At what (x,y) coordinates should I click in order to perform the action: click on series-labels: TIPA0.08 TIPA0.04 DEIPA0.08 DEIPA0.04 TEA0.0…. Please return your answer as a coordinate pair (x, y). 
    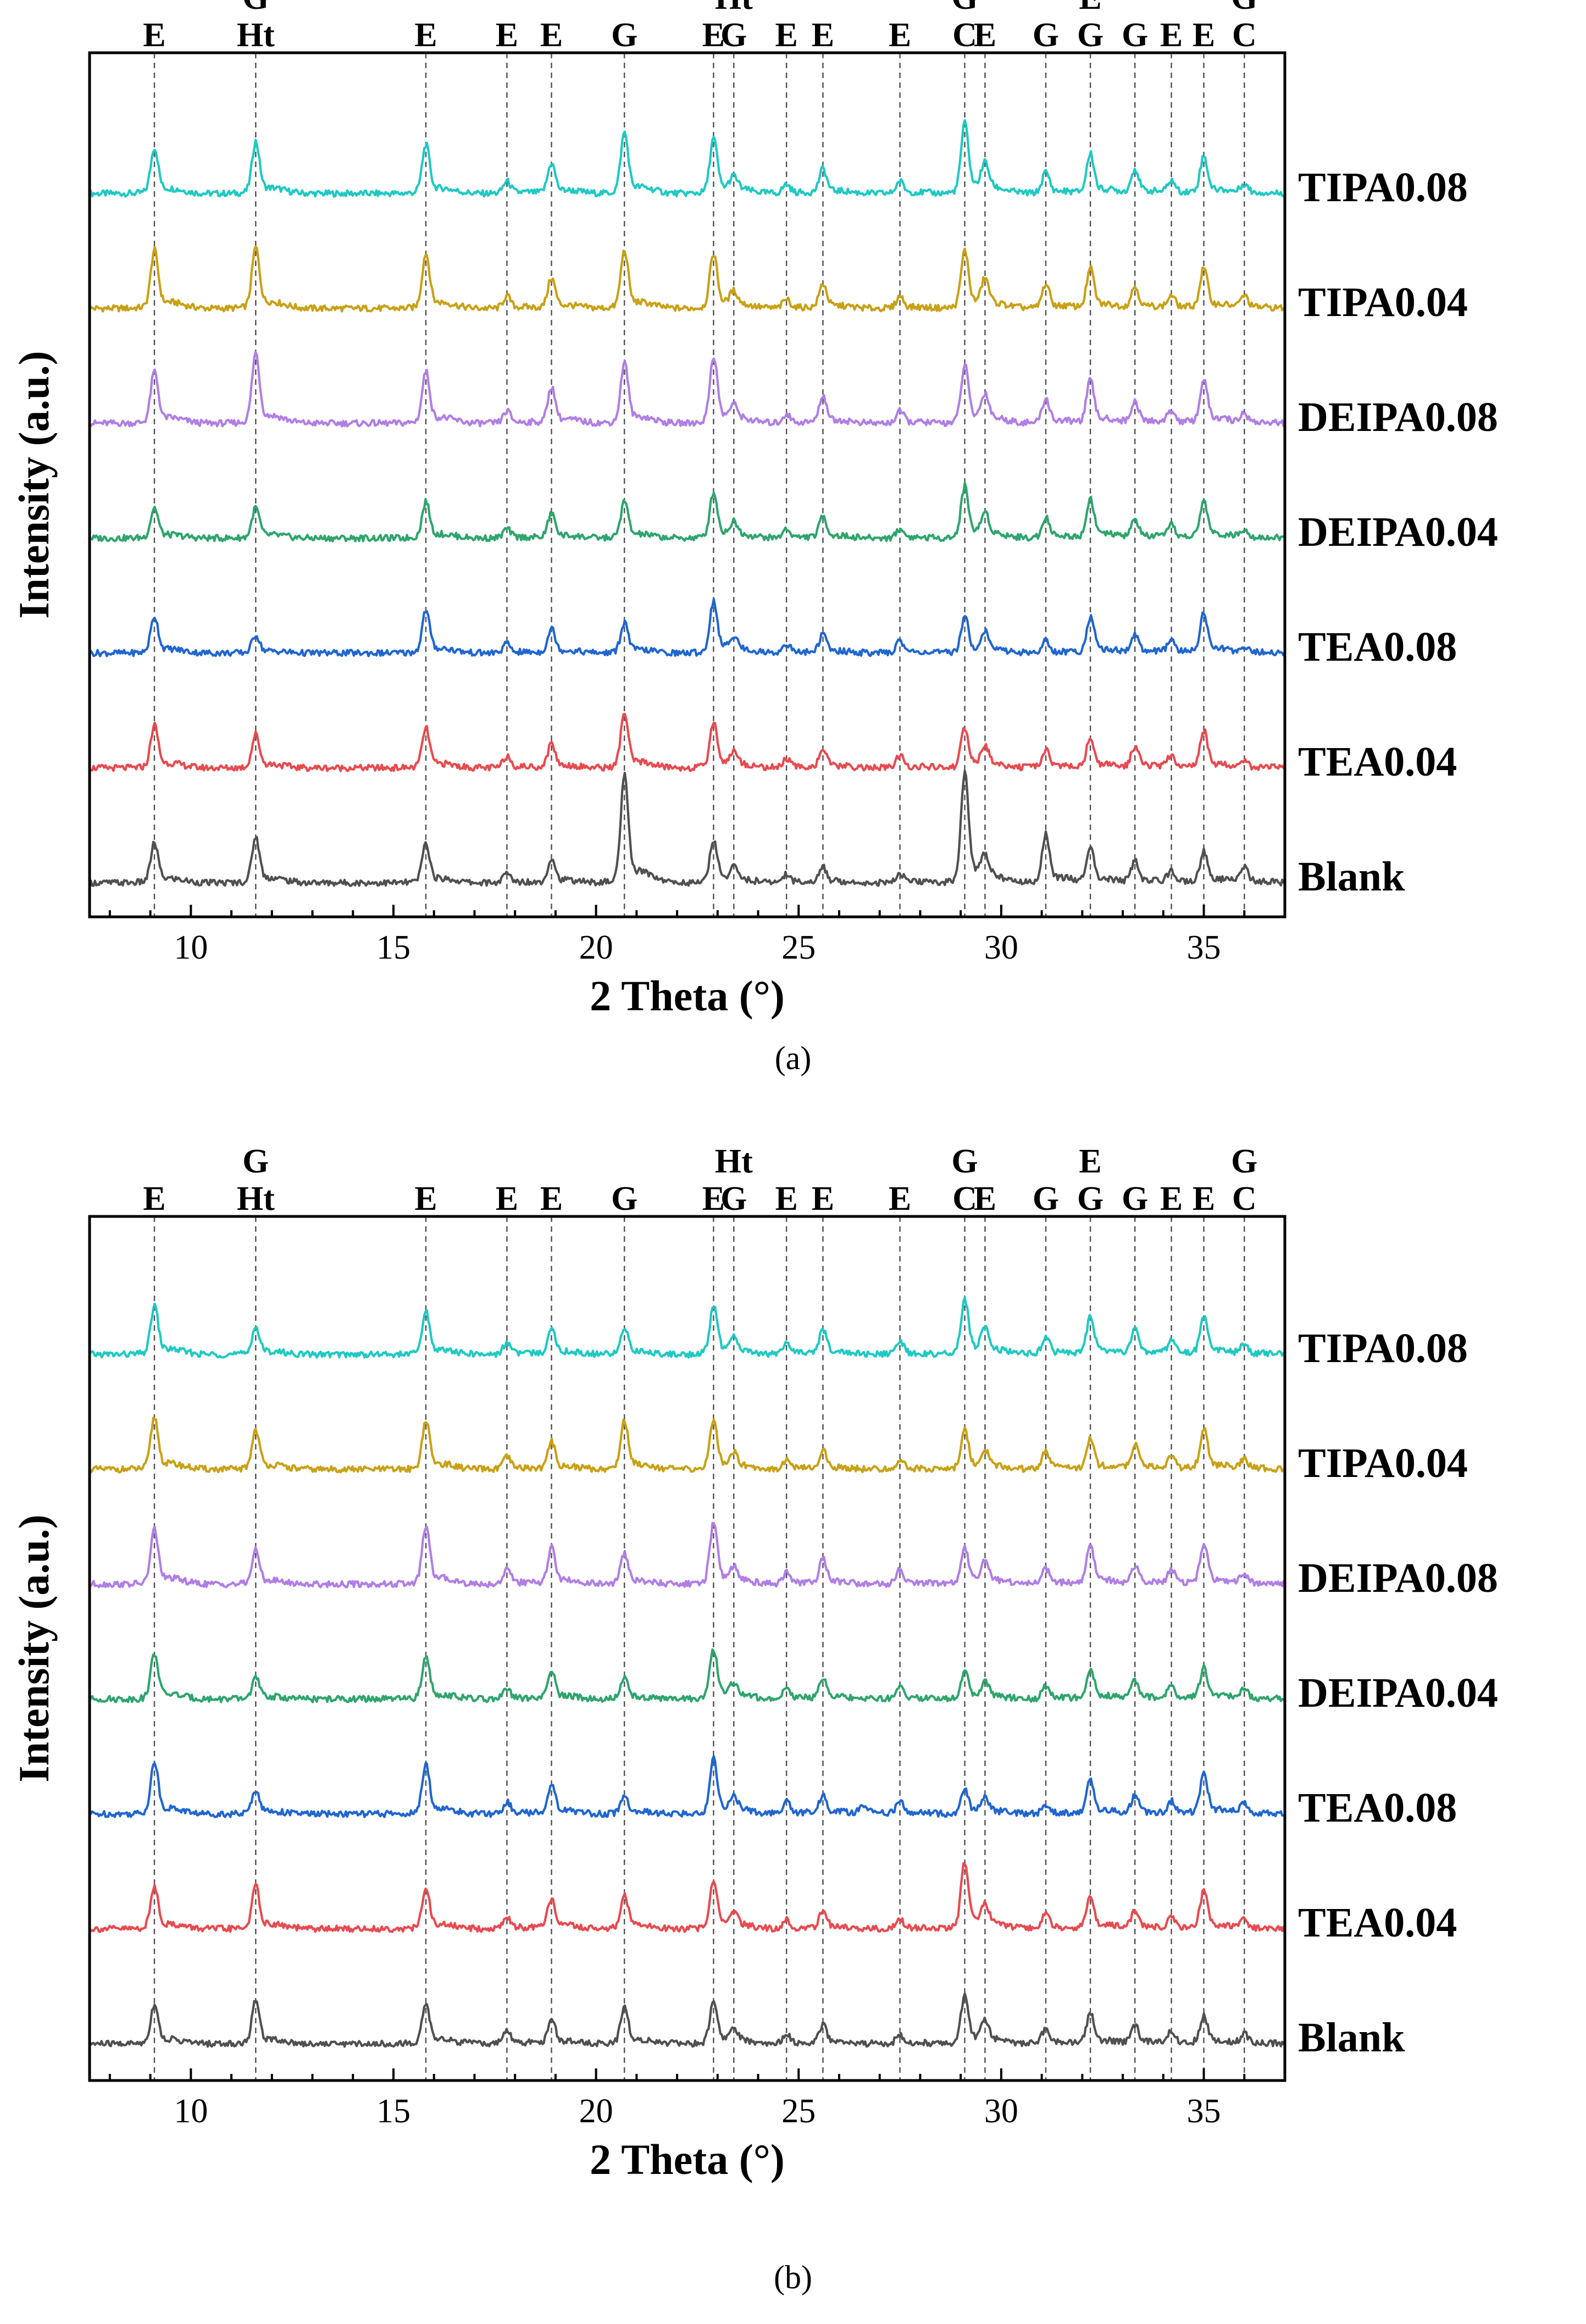
    Looking at the image, I should click on (1398, 1693).